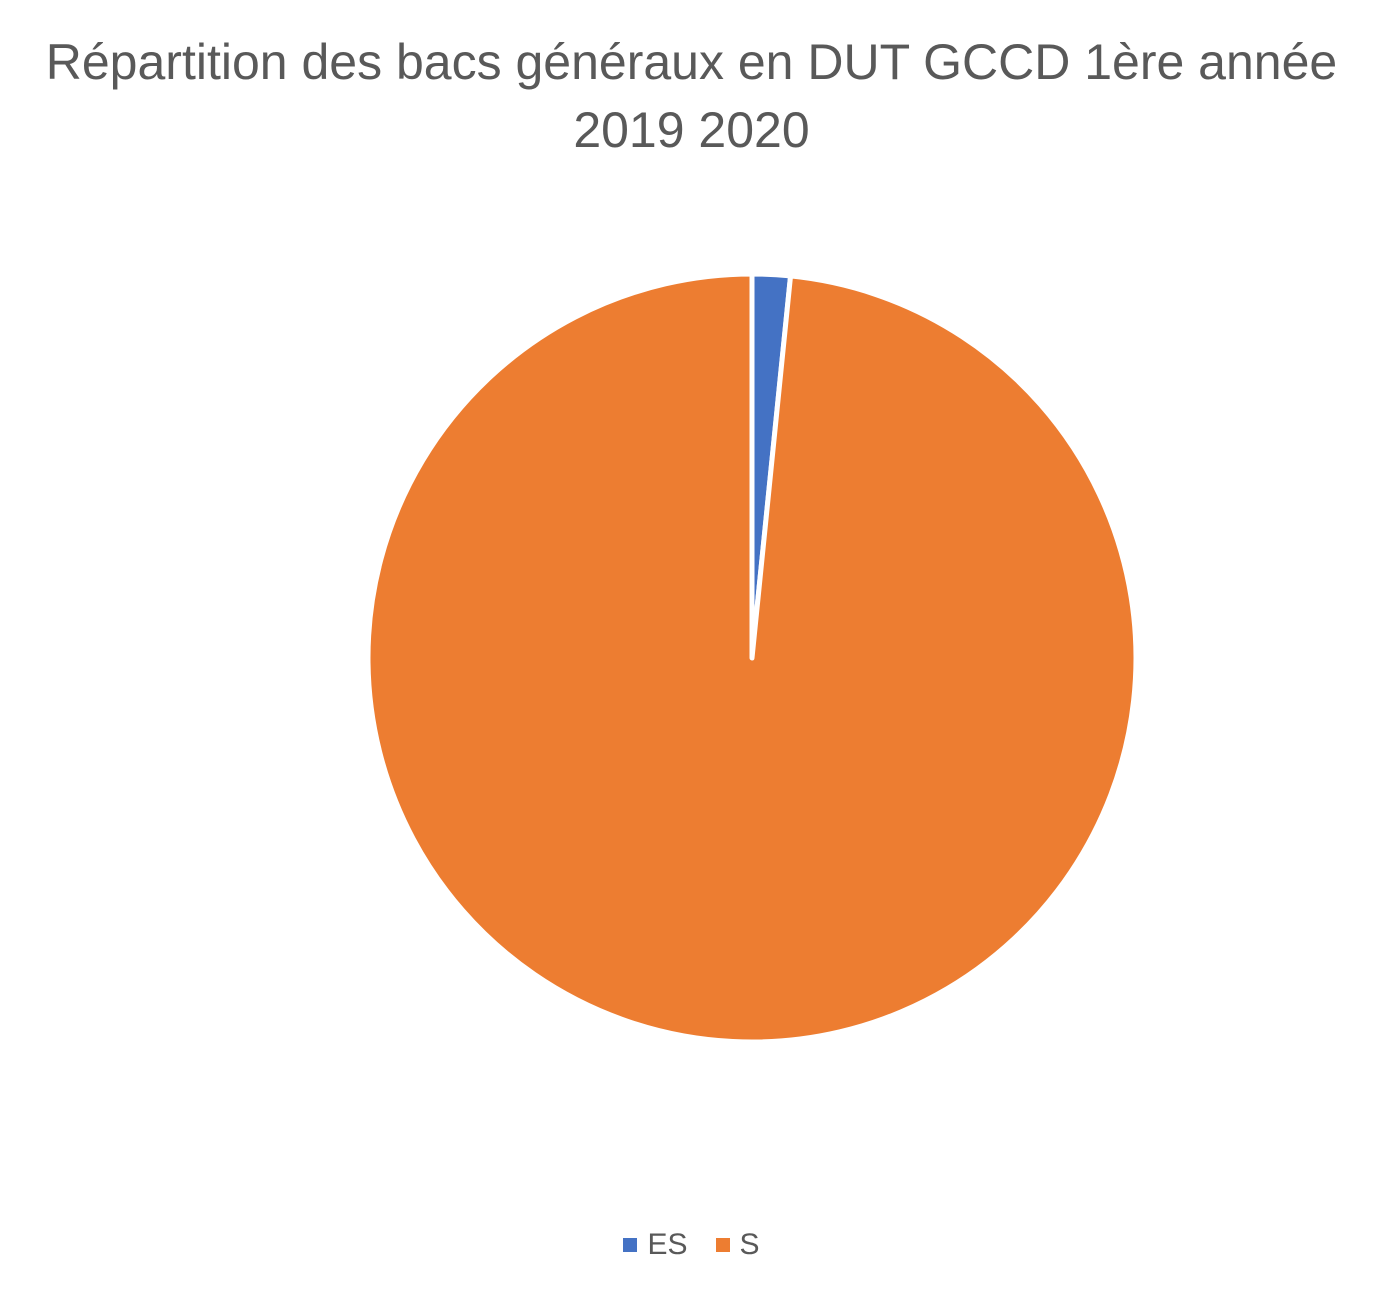 Image resolution: width=1383 pixels, height=1299 pixels. Describe the element at coordinates (691, 1245) in the screenshot. I see `legend: ES S` at that location.